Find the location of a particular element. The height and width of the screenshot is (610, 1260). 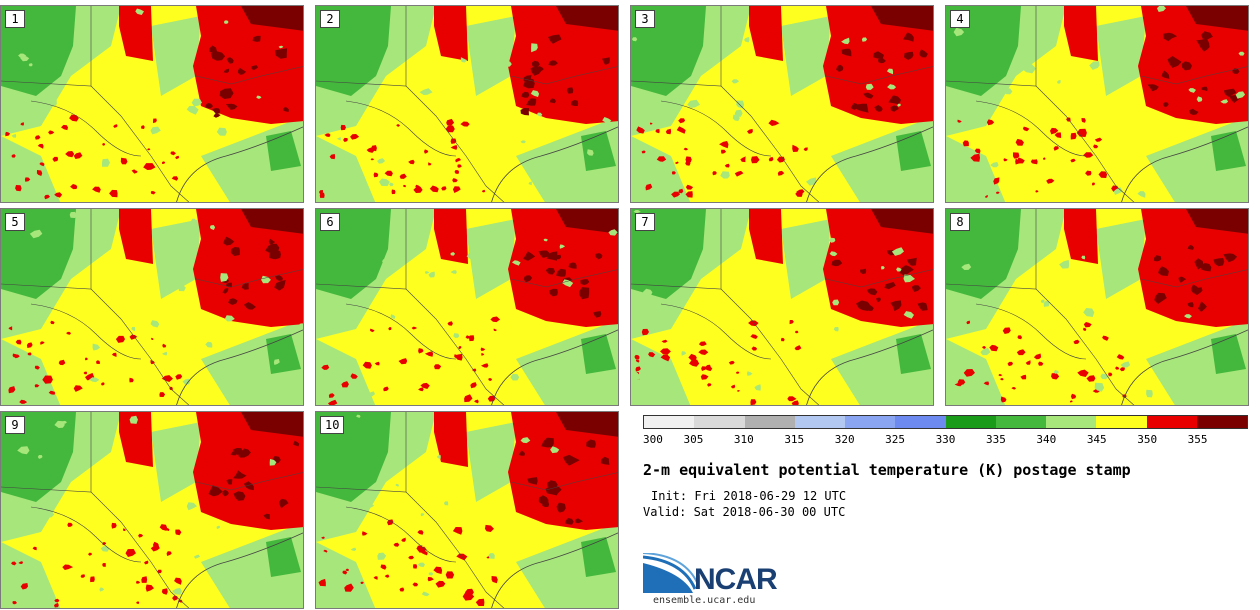

coastline is located at coordinates (239, 367).